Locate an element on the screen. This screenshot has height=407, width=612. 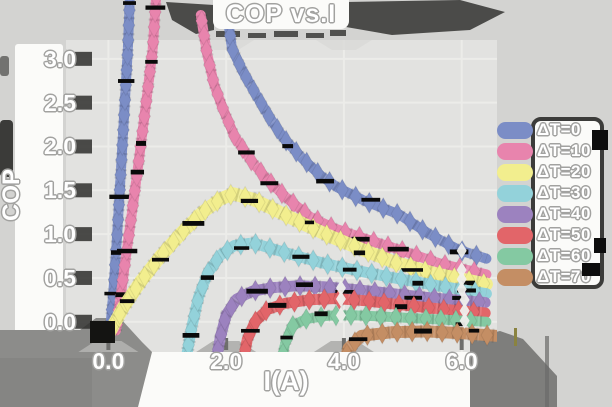
legend-swatch-dt10 is located at coordinates (515, 151).